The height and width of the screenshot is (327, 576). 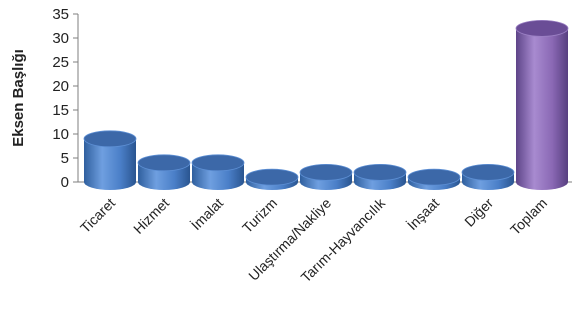 I want to click on bar-turizm, so click(x=272, y=179).